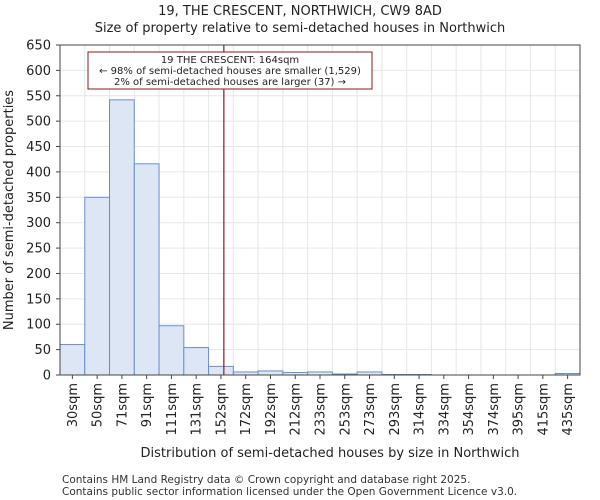 Image resolution: width=600 pixels, height=500 pixels. Describe the element at coordinates (444, 409) in the screenshot. I see `x-tick-label: 334sqm` at that location.